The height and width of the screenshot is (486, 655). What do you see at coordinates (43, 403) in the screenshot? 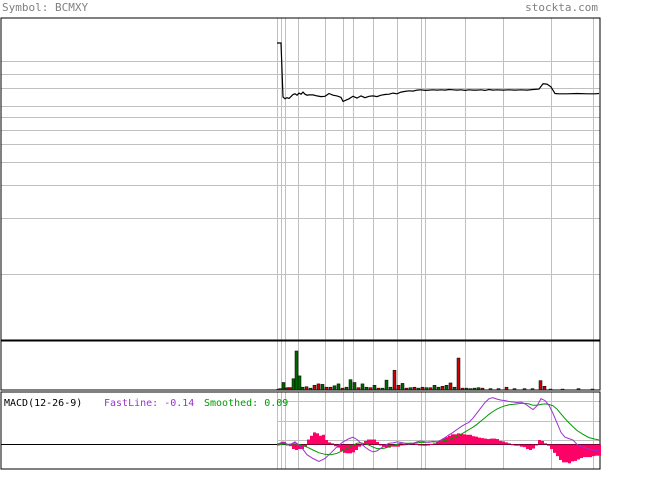
I see `macd-title: MACD(12-26-9)` at bounding box center [43, 403].